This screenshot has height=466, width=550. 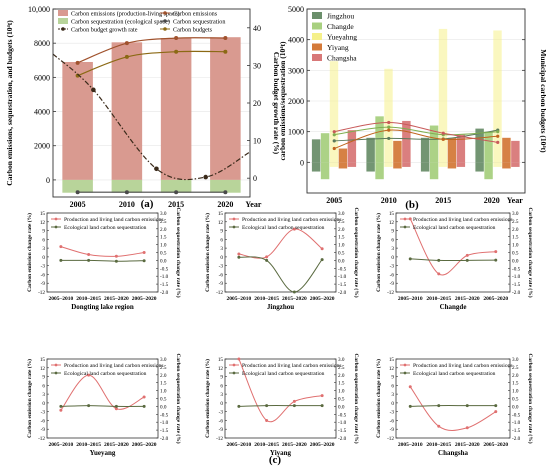 What do you see at coordinates (164, 293) in the screenshot?
I see `c-y2tick-label: -2.0` at bounding box center [164, 293].